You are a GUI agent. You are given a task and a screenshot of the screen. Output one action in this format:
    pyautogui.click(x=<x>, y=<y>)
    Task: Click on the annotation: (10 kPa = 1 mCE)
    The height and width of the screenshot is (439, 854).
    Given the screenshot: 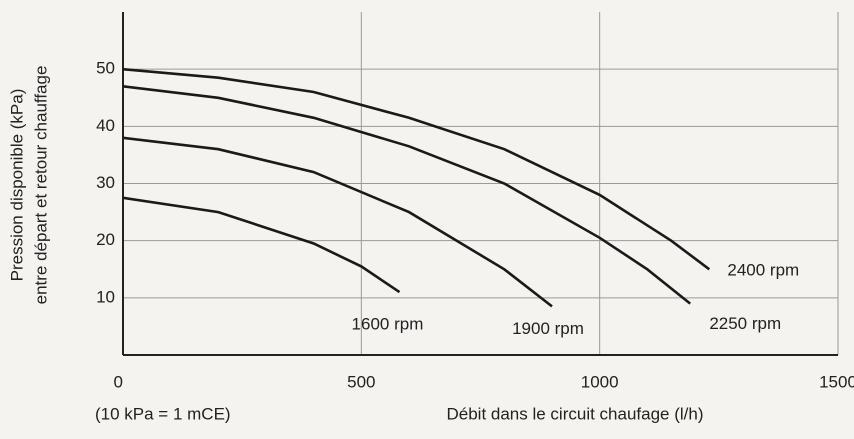 What is the action you would take?
    pyautogui.click(x=163, y=413)
    